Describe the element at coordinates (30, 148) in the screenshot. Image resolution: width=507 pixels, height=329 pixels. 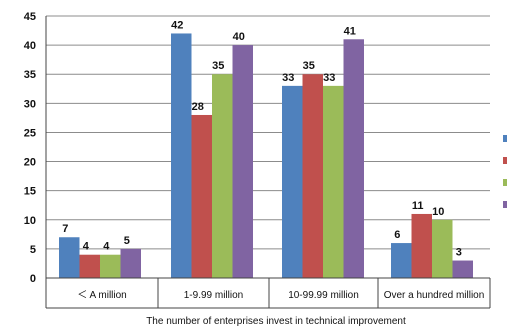
I see `y-axis-ticks: 0 5 10 15 20 25 30 35 40 45` at that location.